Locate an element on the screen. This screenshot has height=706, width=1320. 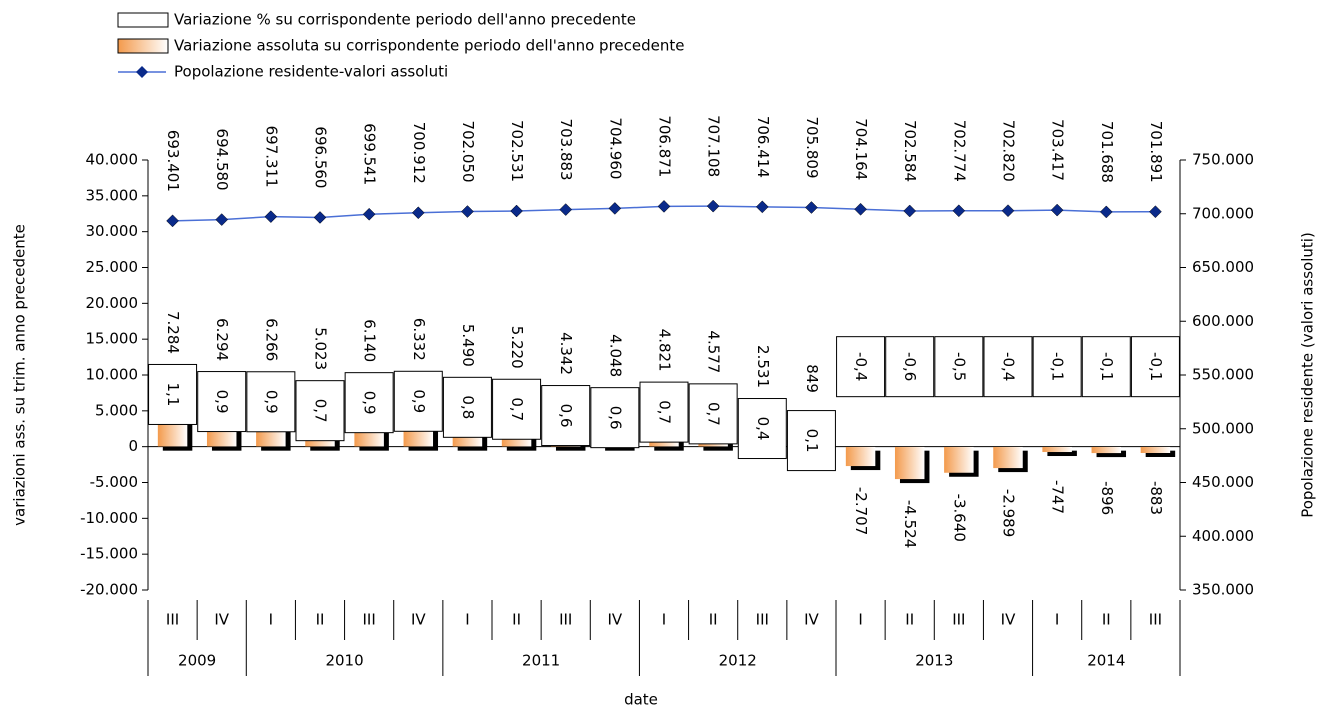
line-value-label: 699.541 is located at coordinates (370, 154).